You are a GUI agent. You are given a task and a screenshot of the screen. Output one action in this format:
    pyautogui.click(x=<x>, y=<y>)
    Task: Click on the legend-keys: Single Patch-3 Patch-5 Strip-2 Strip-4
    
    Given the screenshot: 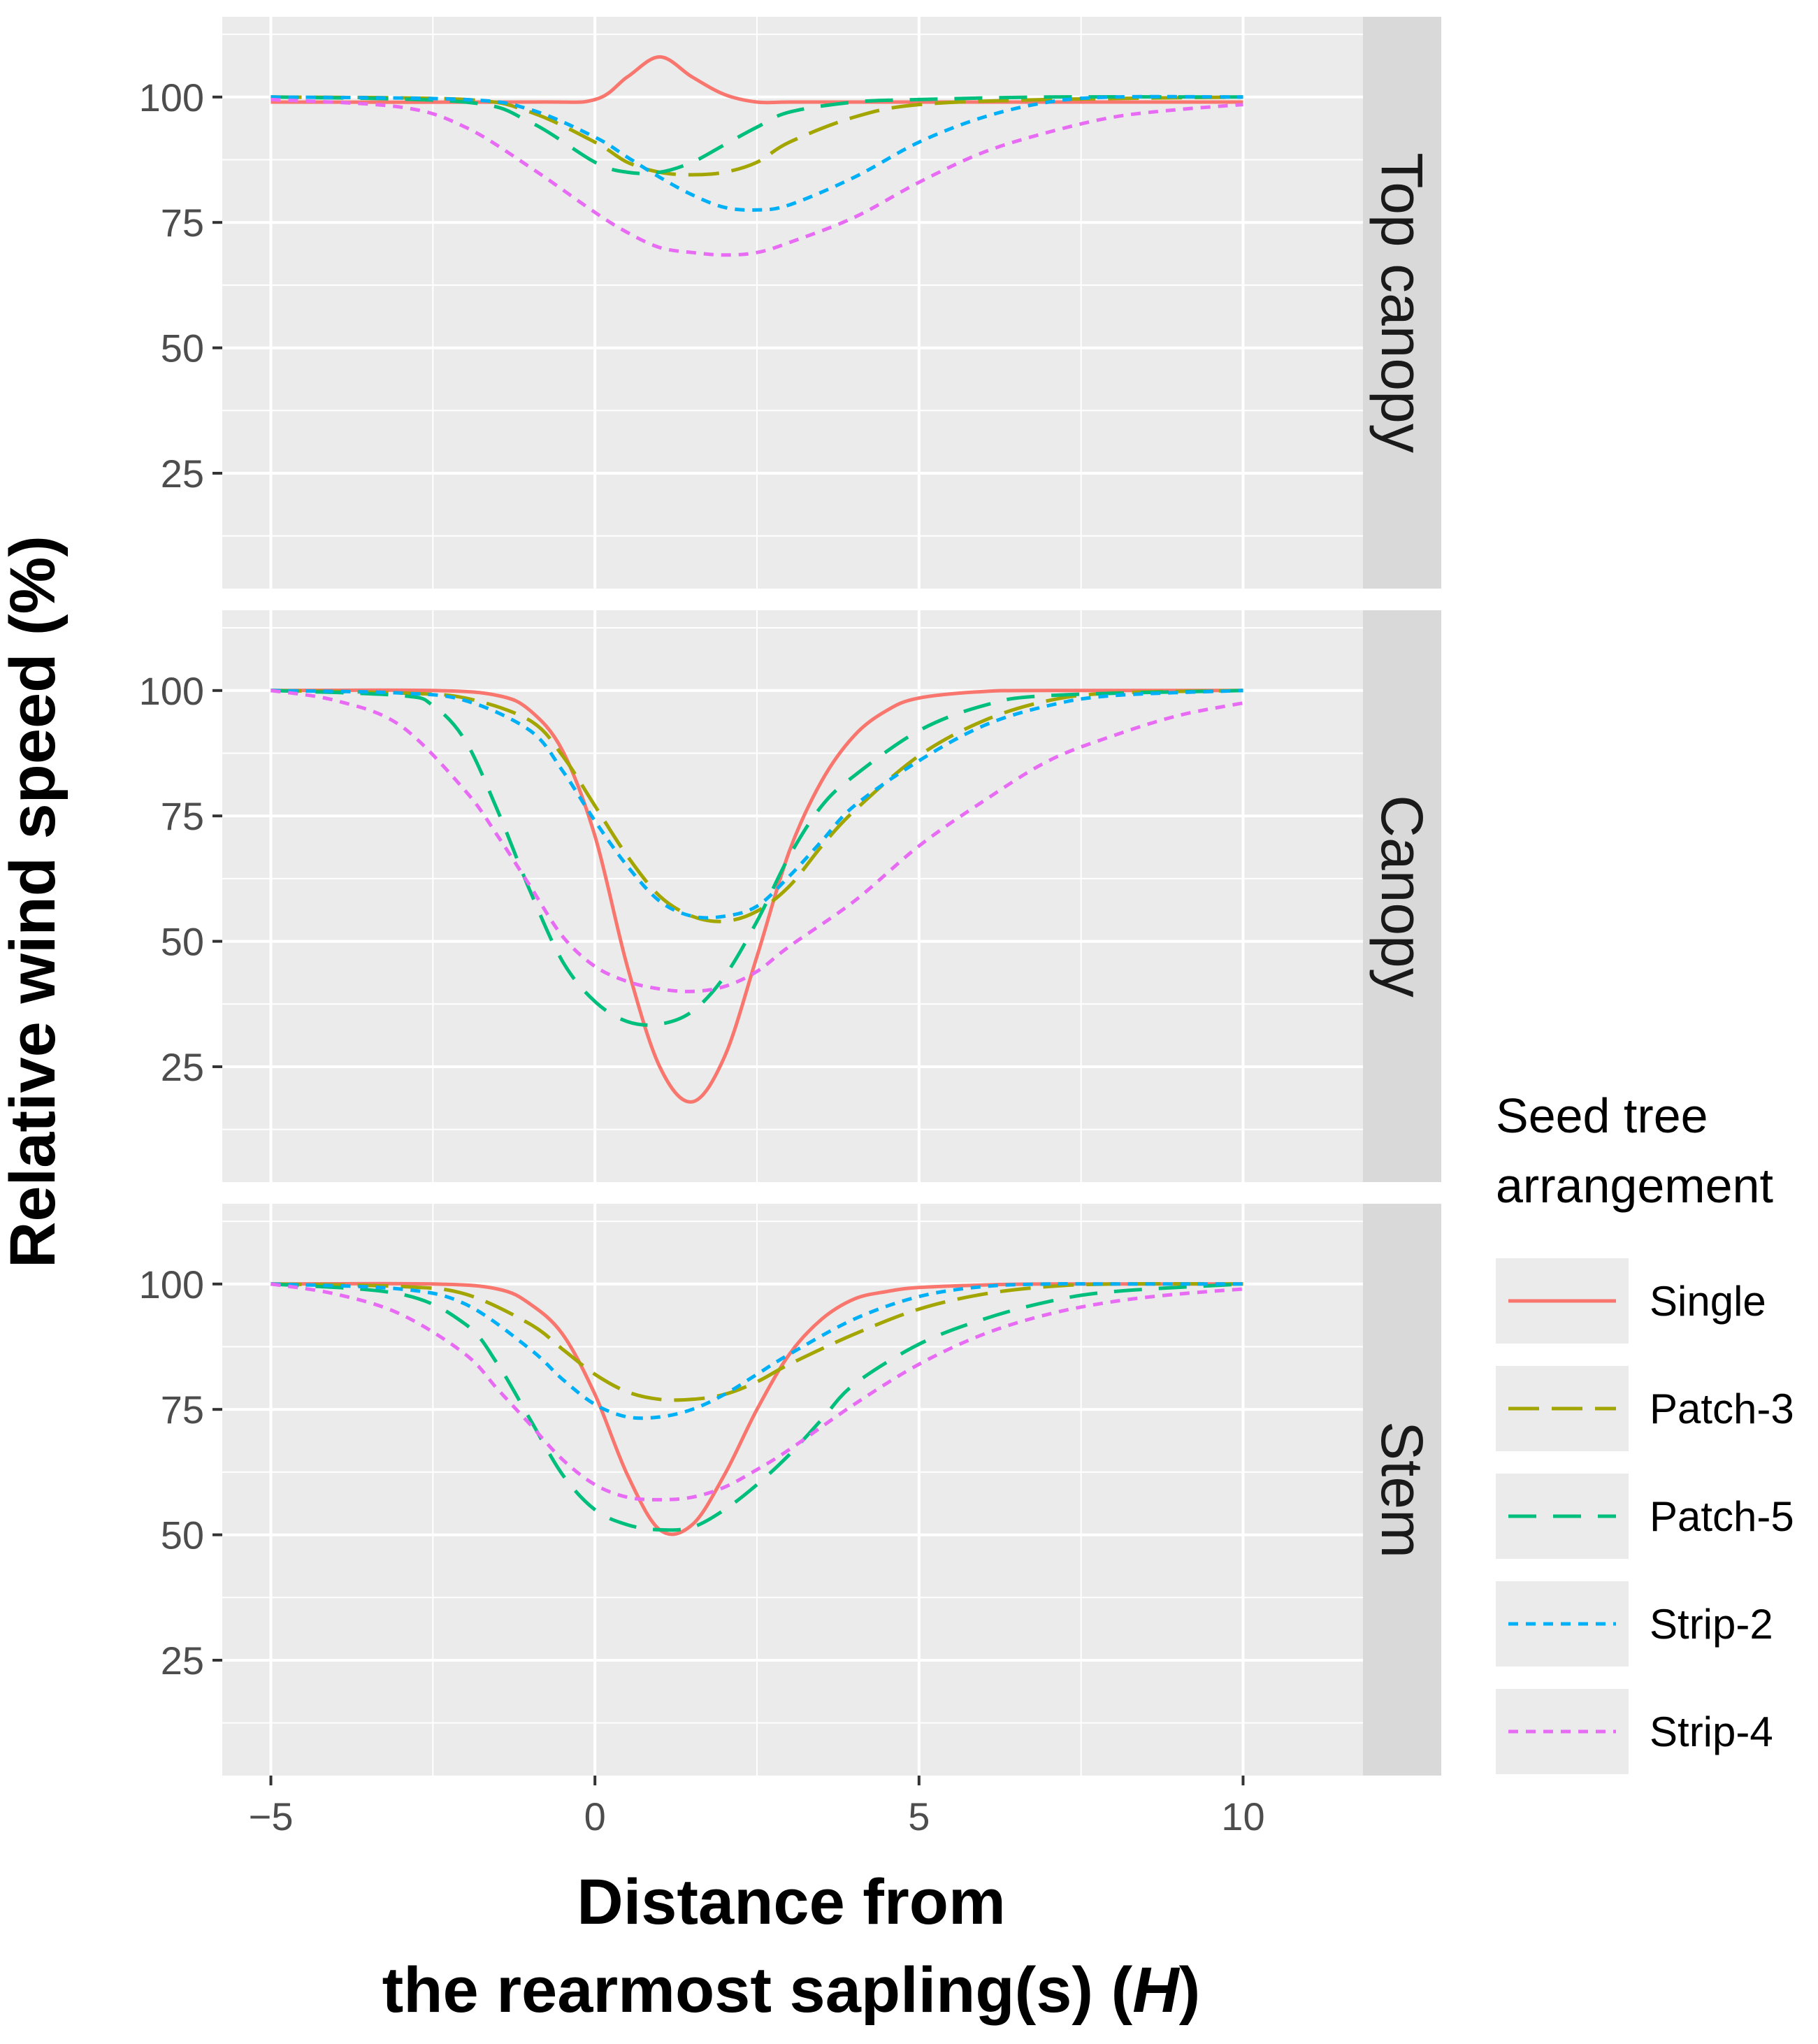 What is the action you would take?
    pyautogui.click(x=1645, y=1516)
    